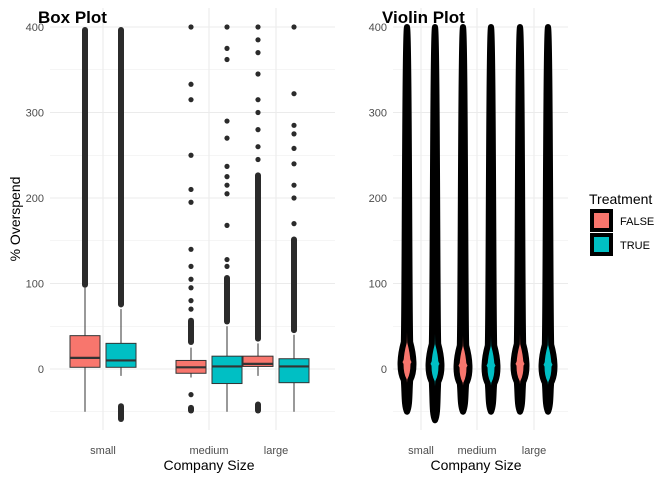 The width and height of the screenshot is (672, 480). I want to click on y-tick-label: 400, so click(35, 28).